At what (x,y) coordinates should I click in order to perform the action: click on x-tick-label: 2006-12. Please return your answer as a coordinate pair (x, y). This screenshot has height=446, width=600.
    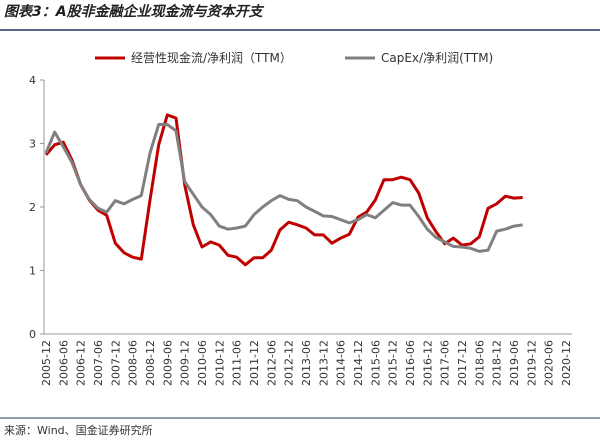
    Looking at the image, I should click on (81, 363).